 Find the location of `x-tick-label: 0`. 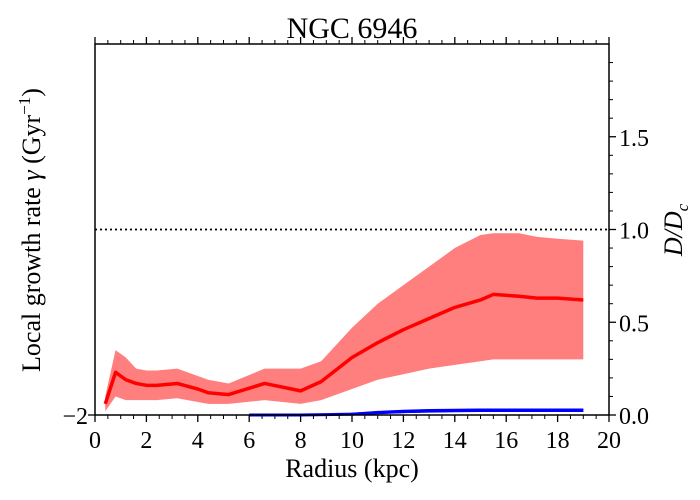

x-tick-label: 0 is located at coordinates (95, 441).